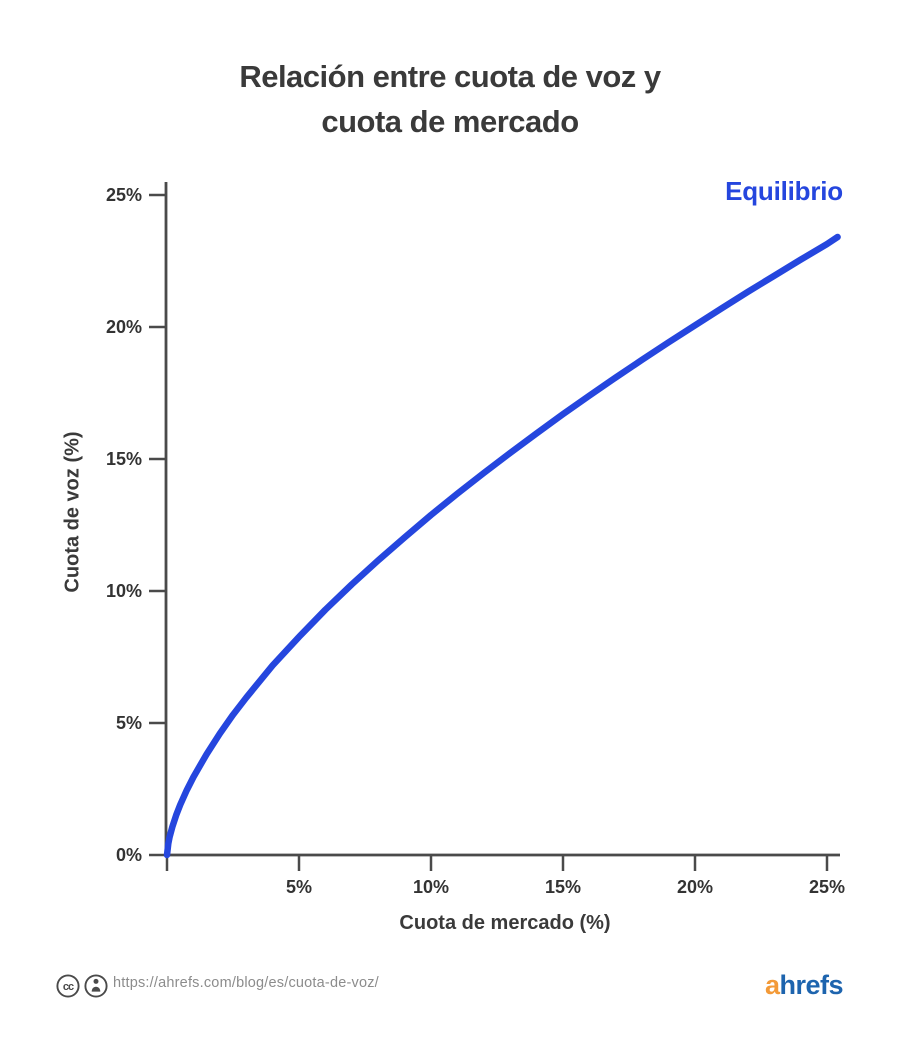  Describe the element at coordinates (246, 983) in the screenshot. I see `source-url: https://ahrefs.com/blog/es/cuota-de-voz/` at that location.